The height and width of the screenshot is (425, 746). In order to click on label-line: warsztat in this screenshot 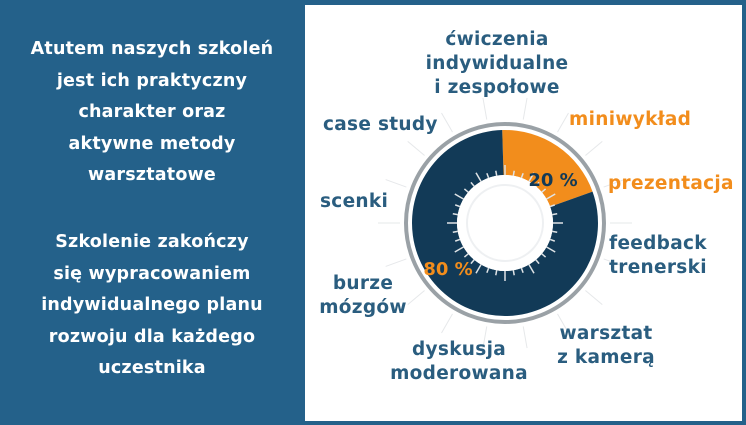, I will do `click(606, 333)`.